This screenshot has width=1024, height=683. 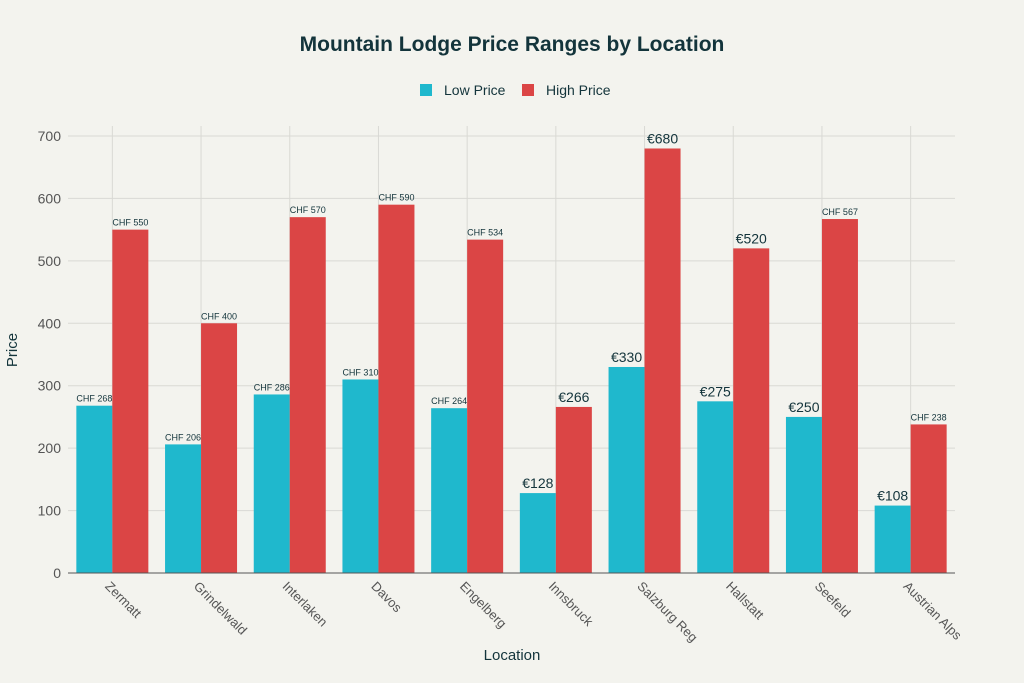 What do you see at coordinates (271, 483) in the screenshot?
I see `bar-low-interlaken` at bounding box center [271, 483].